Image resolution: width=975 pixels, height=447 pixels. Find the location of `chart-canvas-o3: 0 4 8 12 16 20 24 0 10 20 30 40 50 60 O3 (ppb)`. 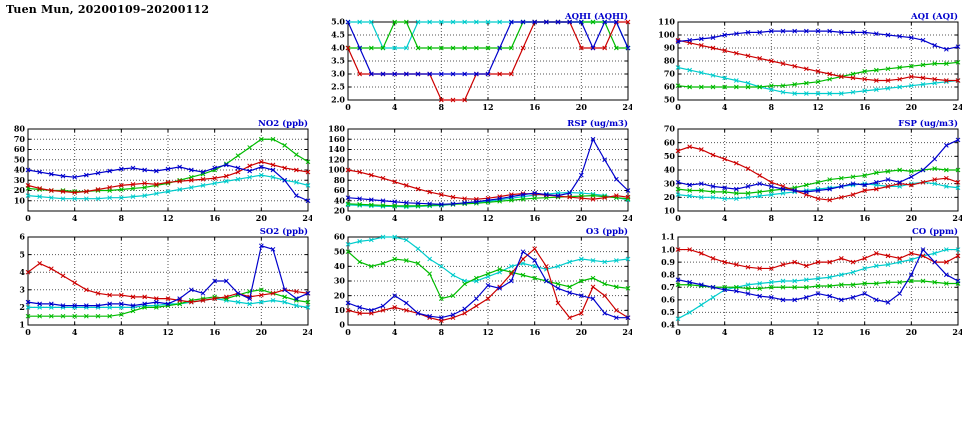

chart-canvas-o3: 0 4 8 12 16 20 24 0 10 20 30 40 50 60 O3 (ppb) is located at coordinates (483, 281).